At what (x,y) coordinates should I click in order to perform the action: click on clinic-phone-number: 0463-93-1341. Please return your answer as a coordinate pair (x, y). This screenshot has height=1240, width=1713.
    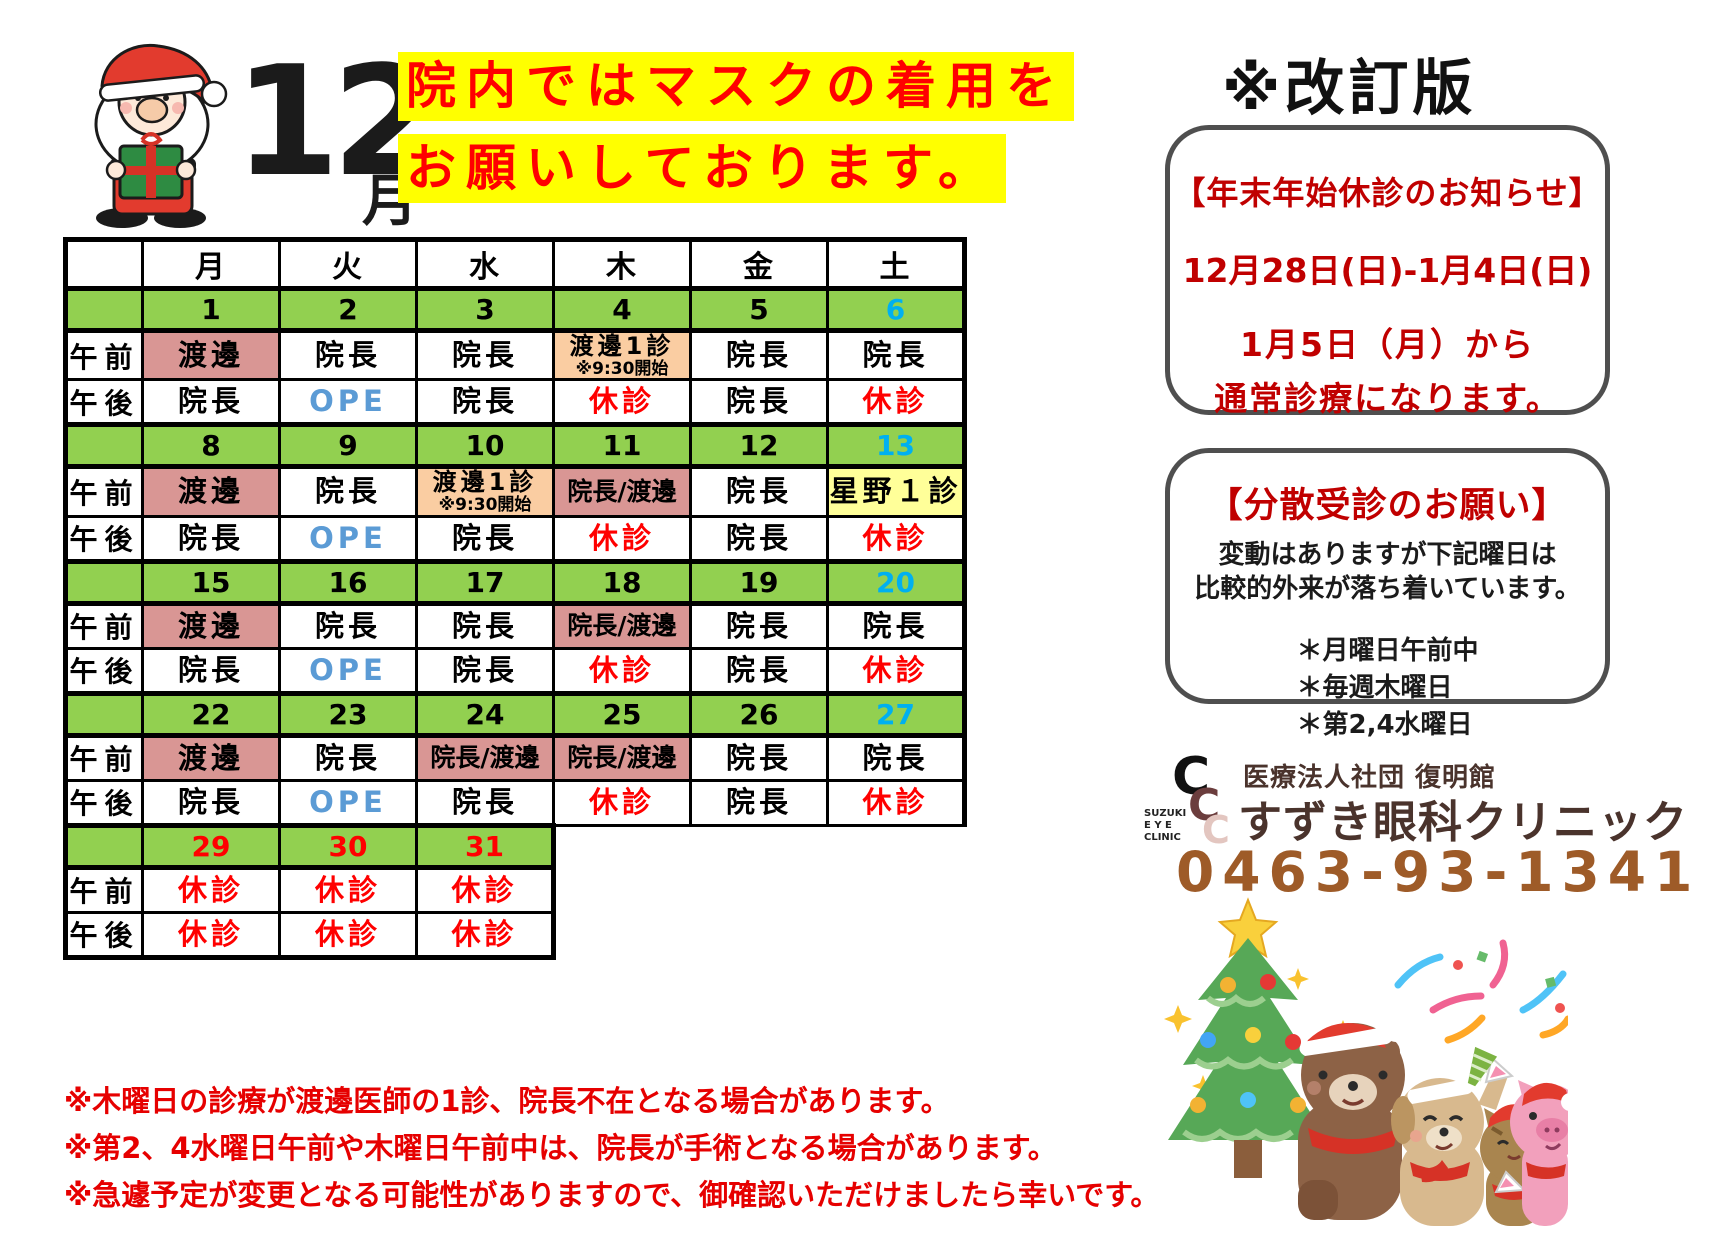
    Looking at the image, I should click on (1438, 872).